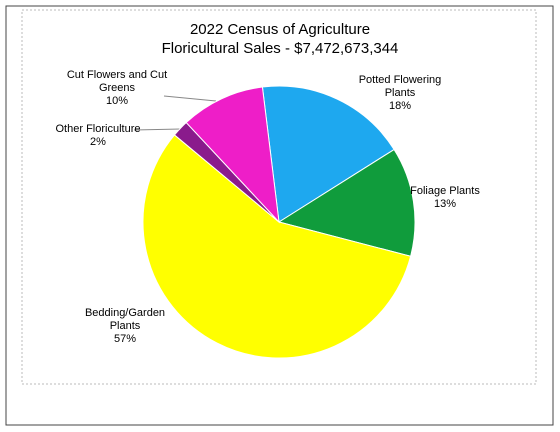 The width and height of the screenshot is (560, 432). I want to click on slice-label: Bedding/Garden Plants 57%, so click(125, 326).